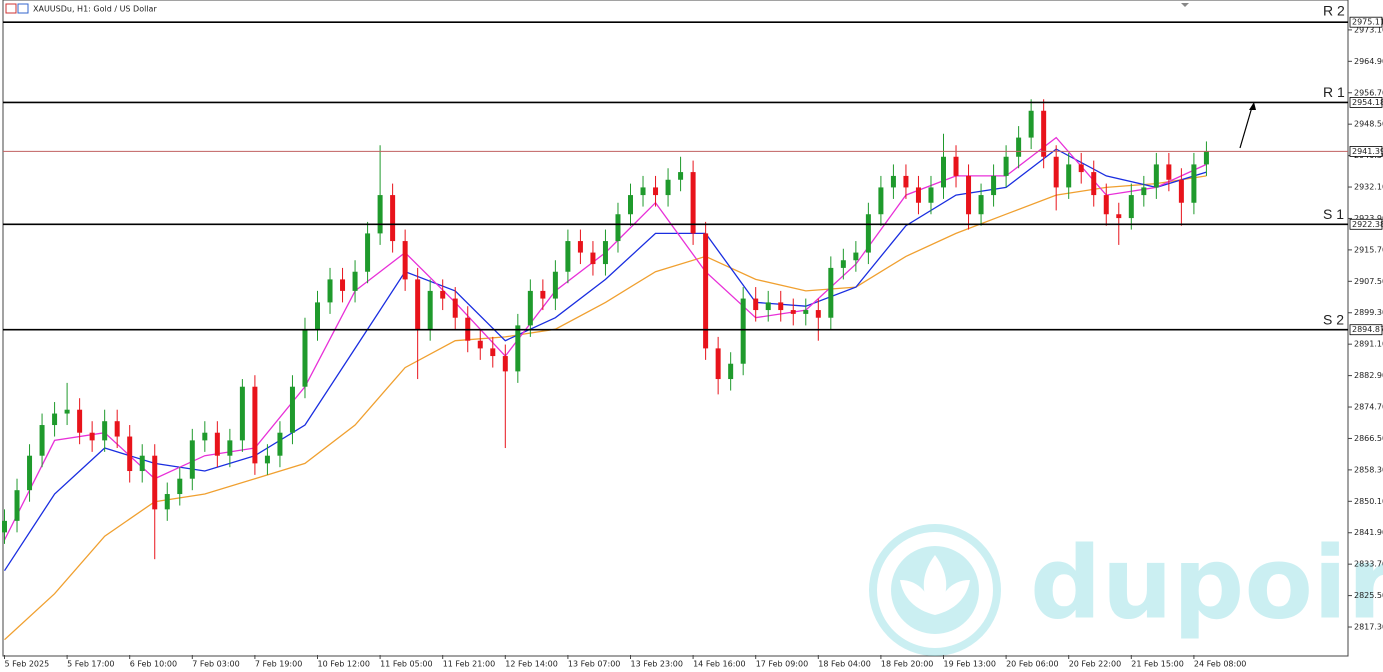 The width and height of the screenshot is (1383, 672). Describe the element at coordinates (1368, 281) in the screenshot. I see `y-tick-label: 2907.50` at that location.